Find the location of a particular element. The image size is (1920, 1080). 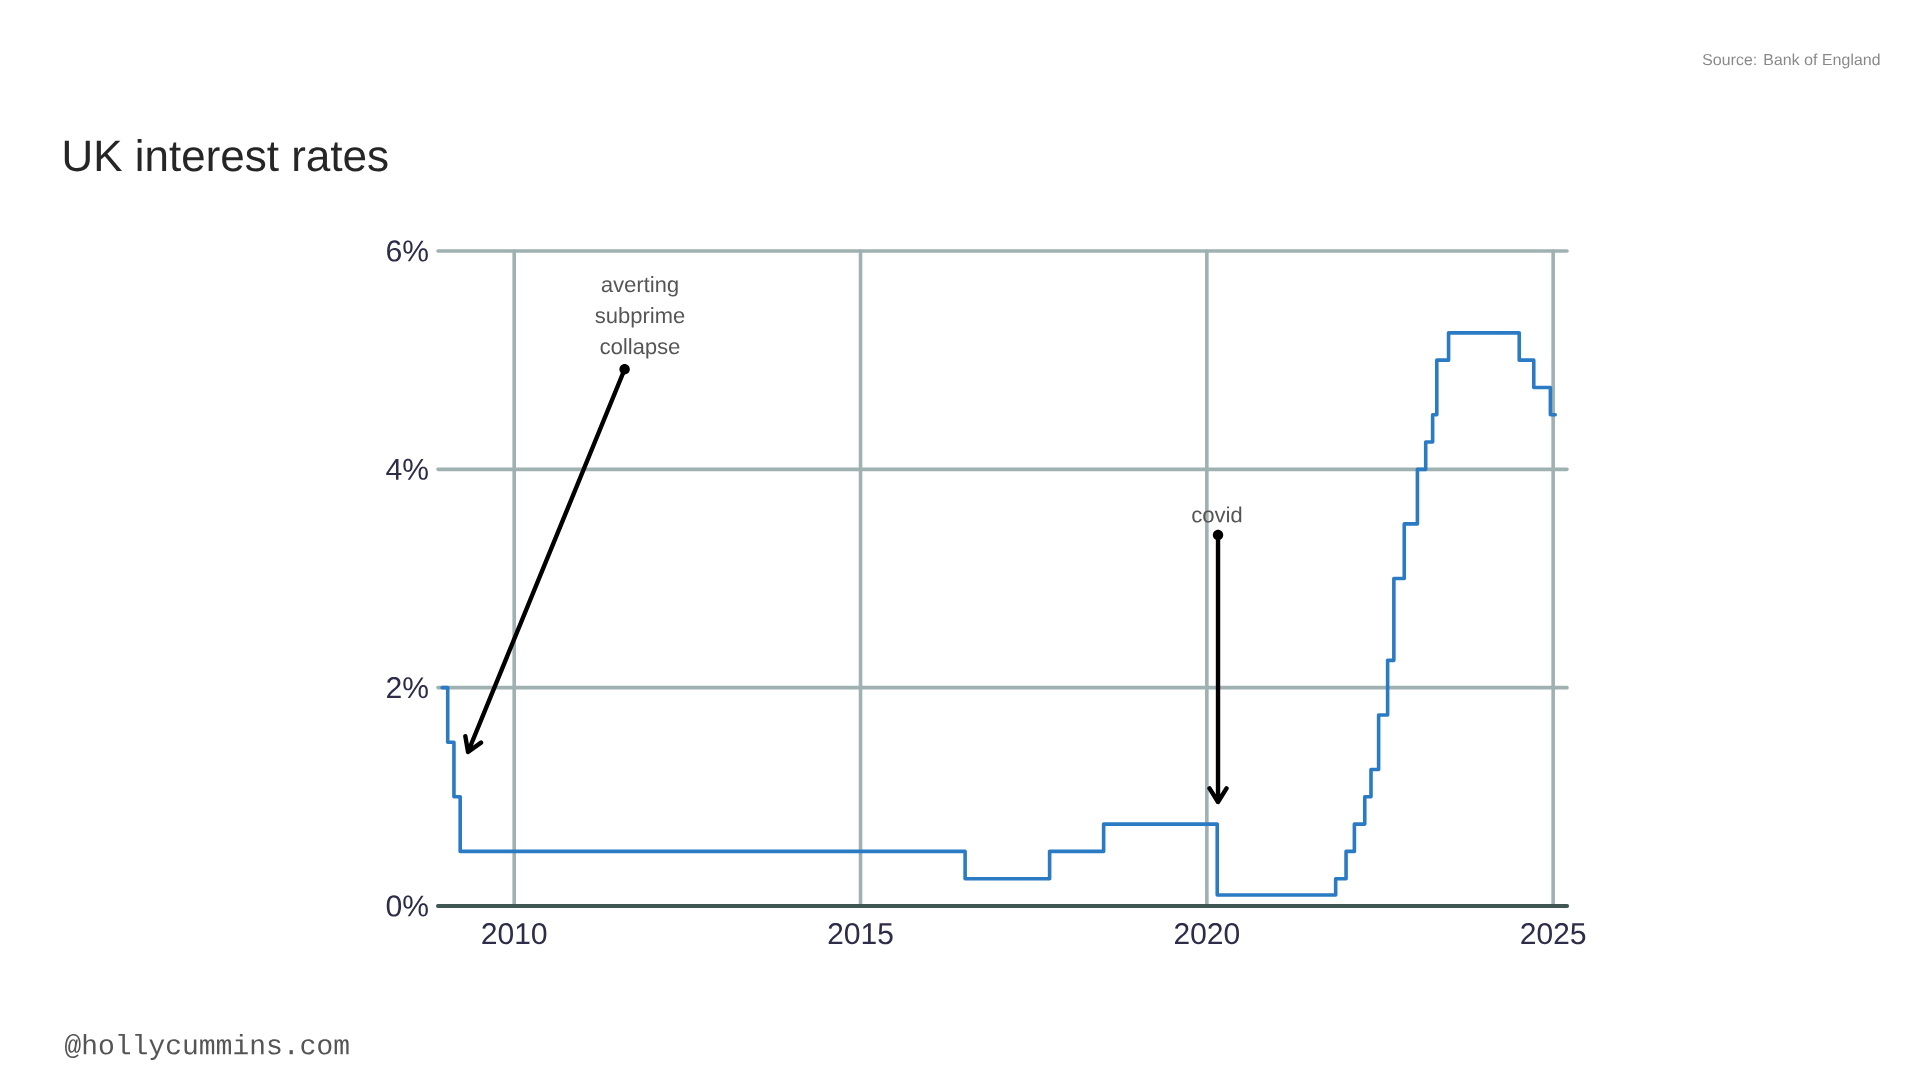

y-tick-label: 2% is located at coordinates (407, 688).